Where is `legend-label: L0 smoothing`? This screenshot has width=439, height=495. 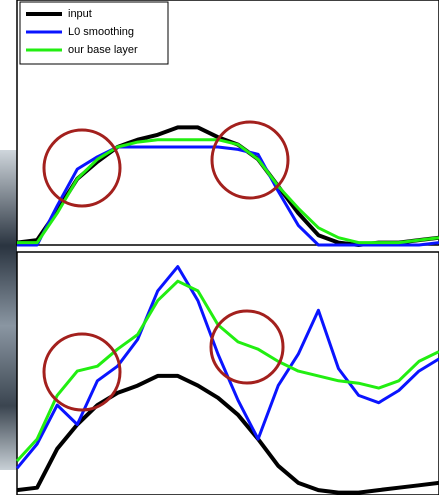 legend-label: L0 smoothing is located at coordinates (101, 32).